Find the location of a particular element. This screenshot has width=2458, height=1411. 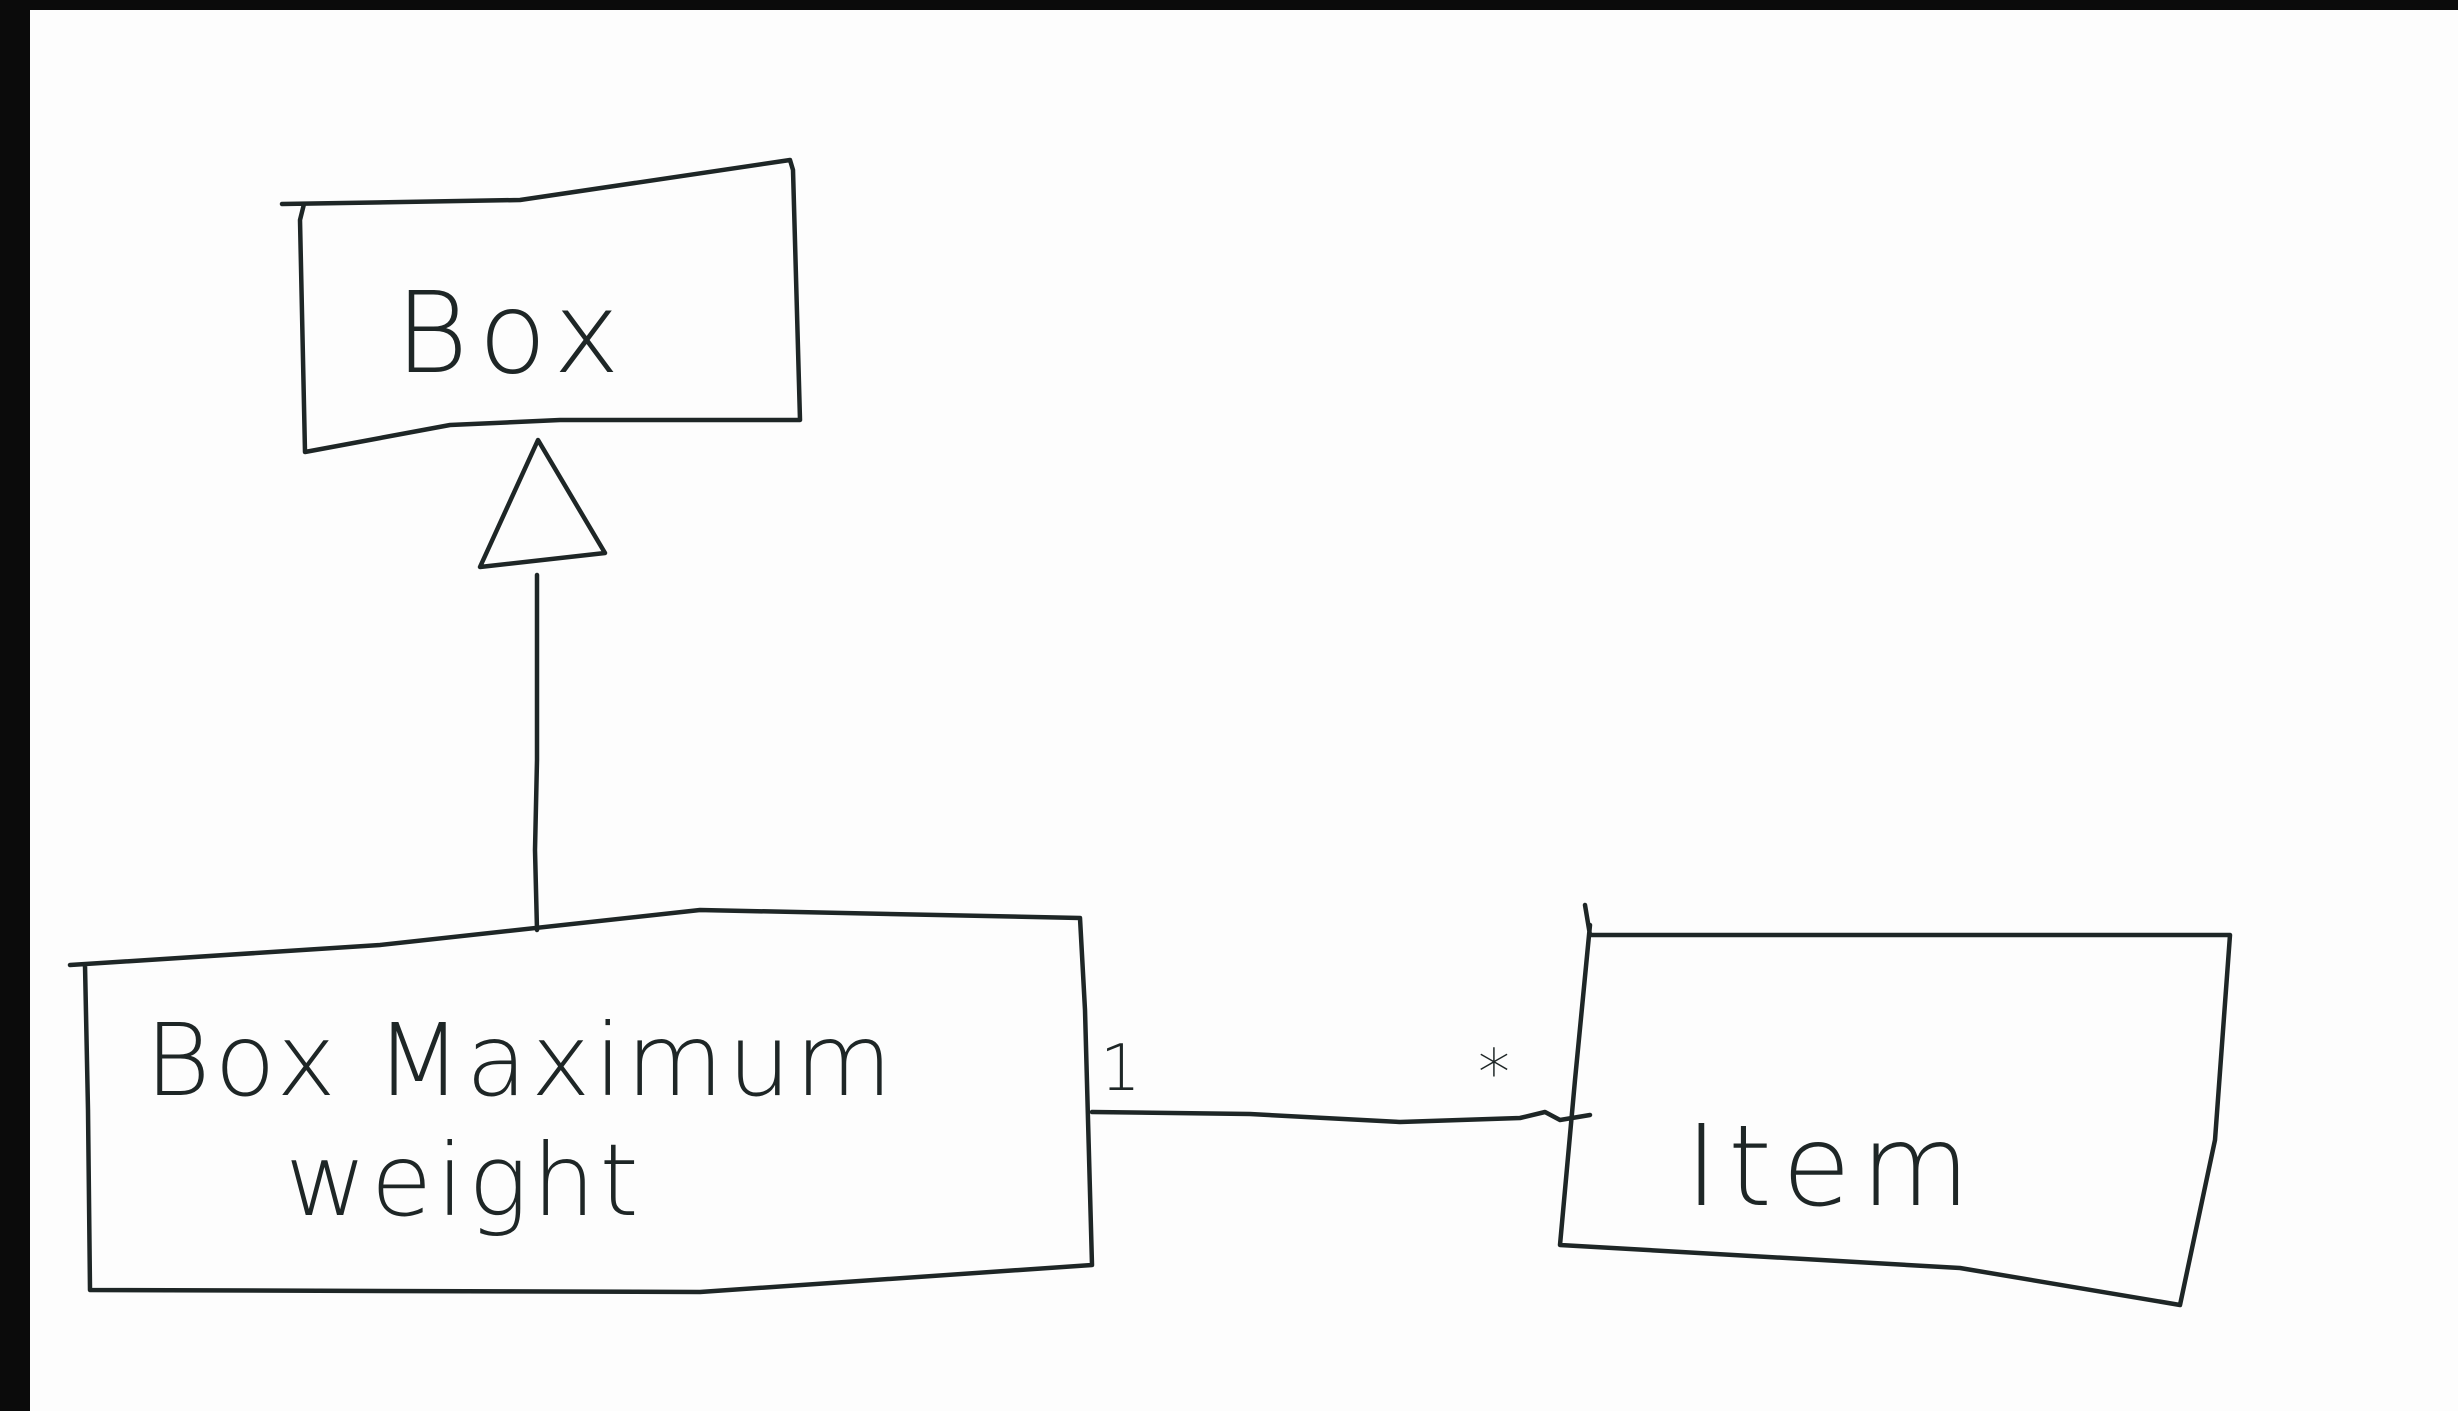

association-line is located at coordinates (1341, 1117).